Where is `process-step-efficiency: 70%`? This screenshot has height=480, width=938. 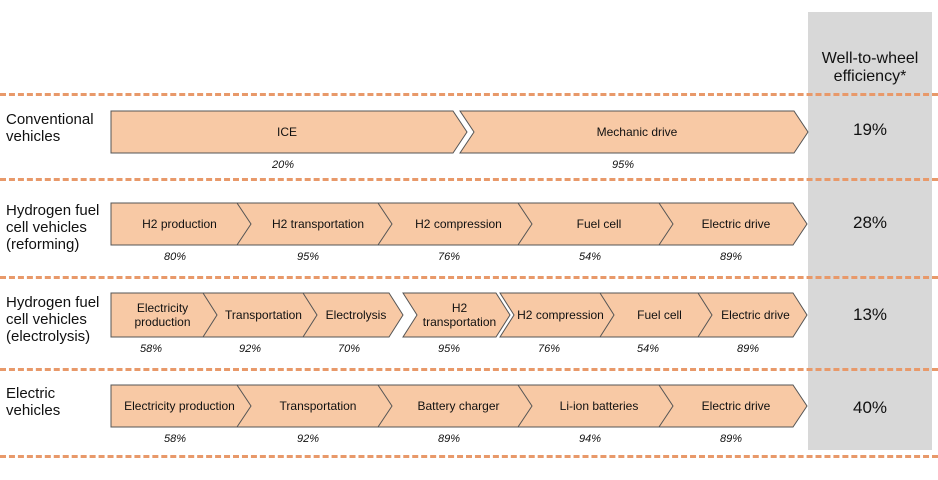
process-step-efficiency: 70% is located at coordinates (349, 349).